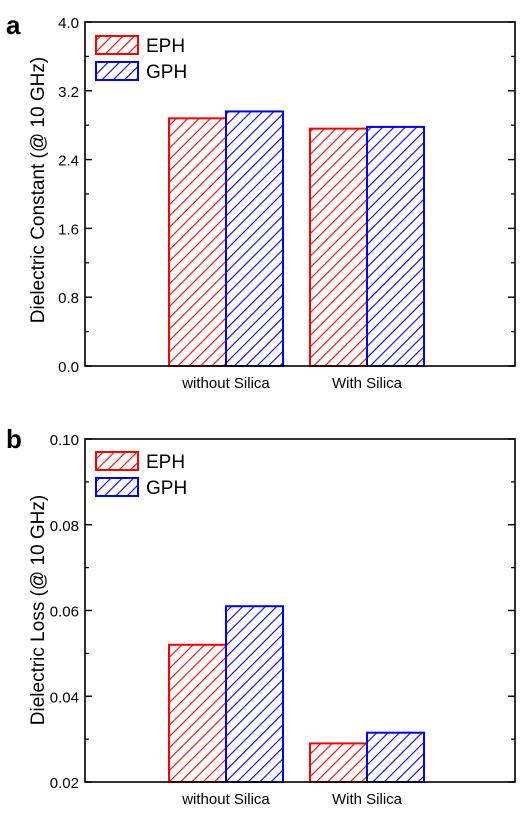 The width and height of the screenshot is (524, 813). Describe the element at coordinates (64, 440) in the screenshot. I see `panel-b-y-tick-label: 0.10` at that location.